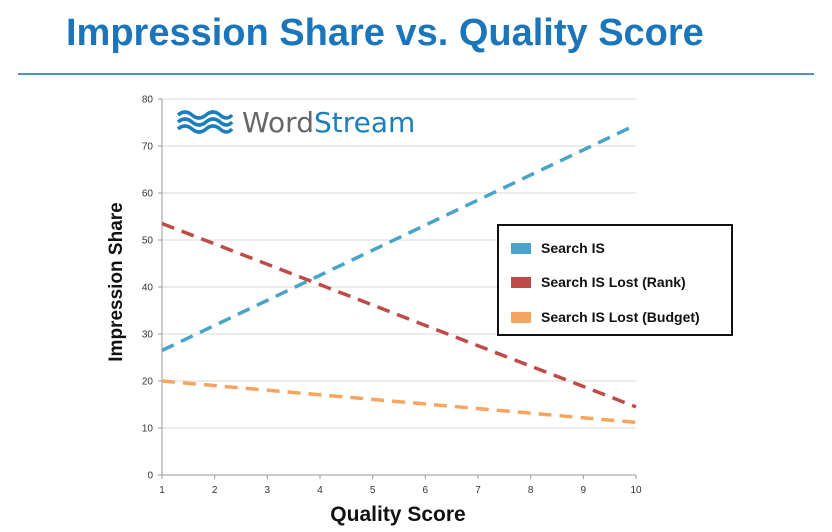  Describe the element at coordinates (215, 490) in the screenshot. I see `x-tick-label: 2` at that location.